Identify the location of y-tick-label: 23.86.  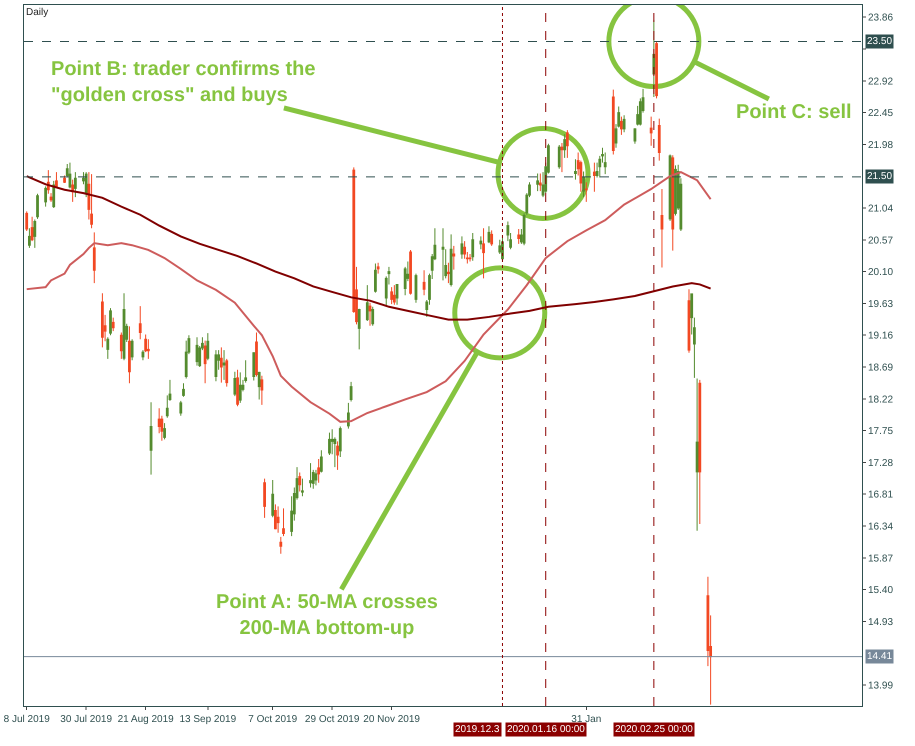
(881, 18).